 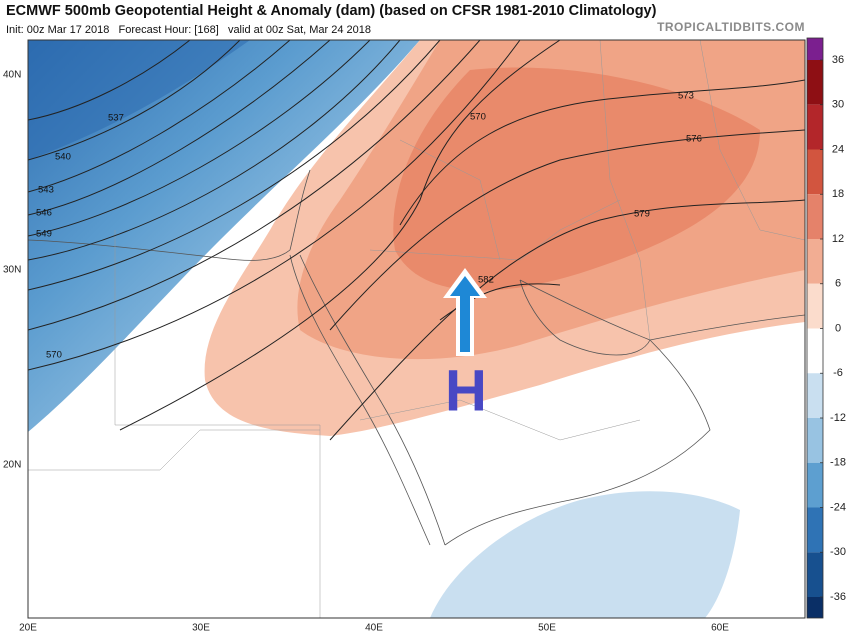 What do you see at coordinates (44, 234) in the screenshot?
I see `contour-label: 549` at bounding box center [44, 234].